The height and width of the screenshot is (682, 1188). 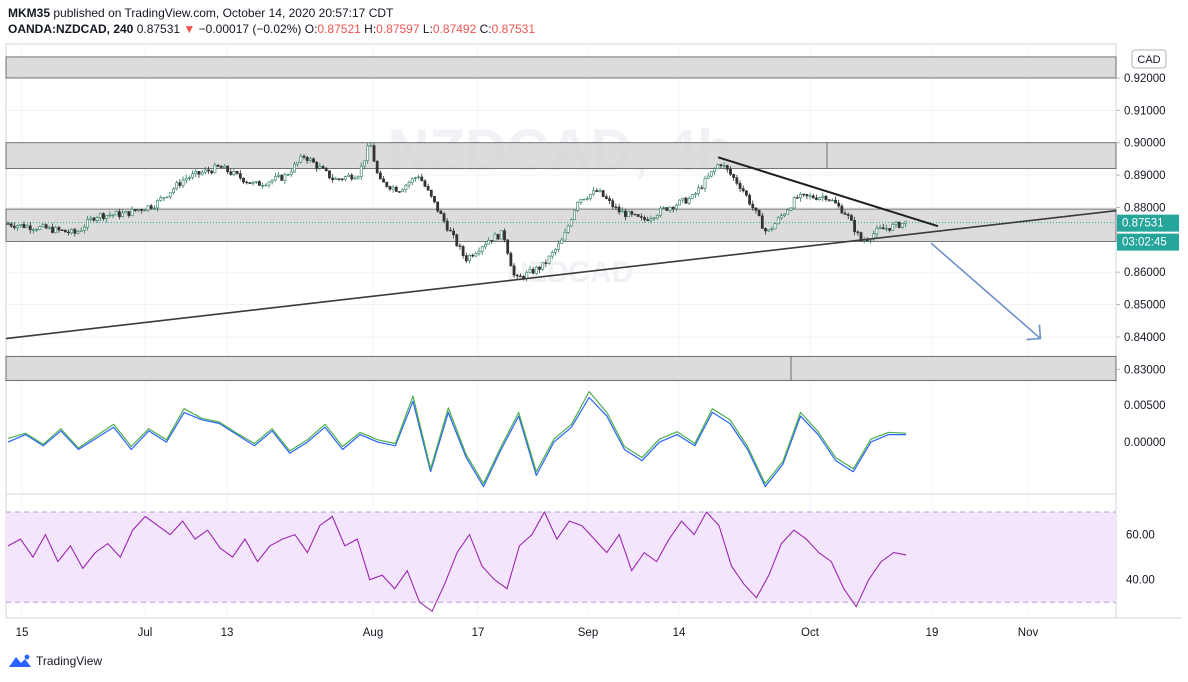 What do you see at coordinates (457, 561) in the screenshot?
I see `rsi-line` at bounding box center [457, 561].